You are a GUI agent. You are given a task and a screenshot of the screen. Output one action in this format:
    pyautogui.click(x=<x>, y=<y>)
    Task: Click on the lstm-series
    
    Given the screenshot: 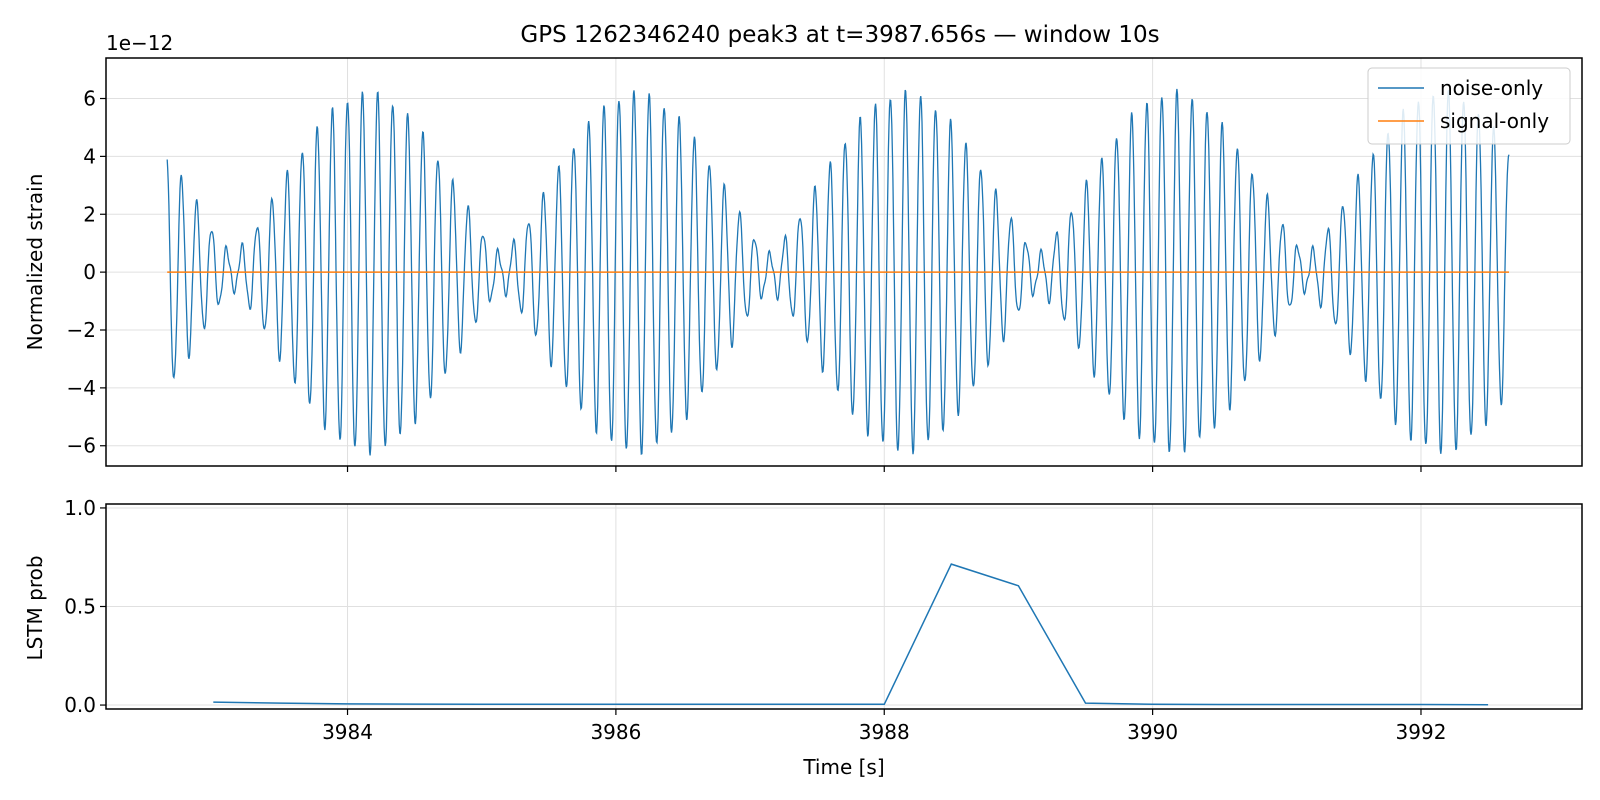 What is the action you would take?
    pyautogui.click(x=851, y=634)
    